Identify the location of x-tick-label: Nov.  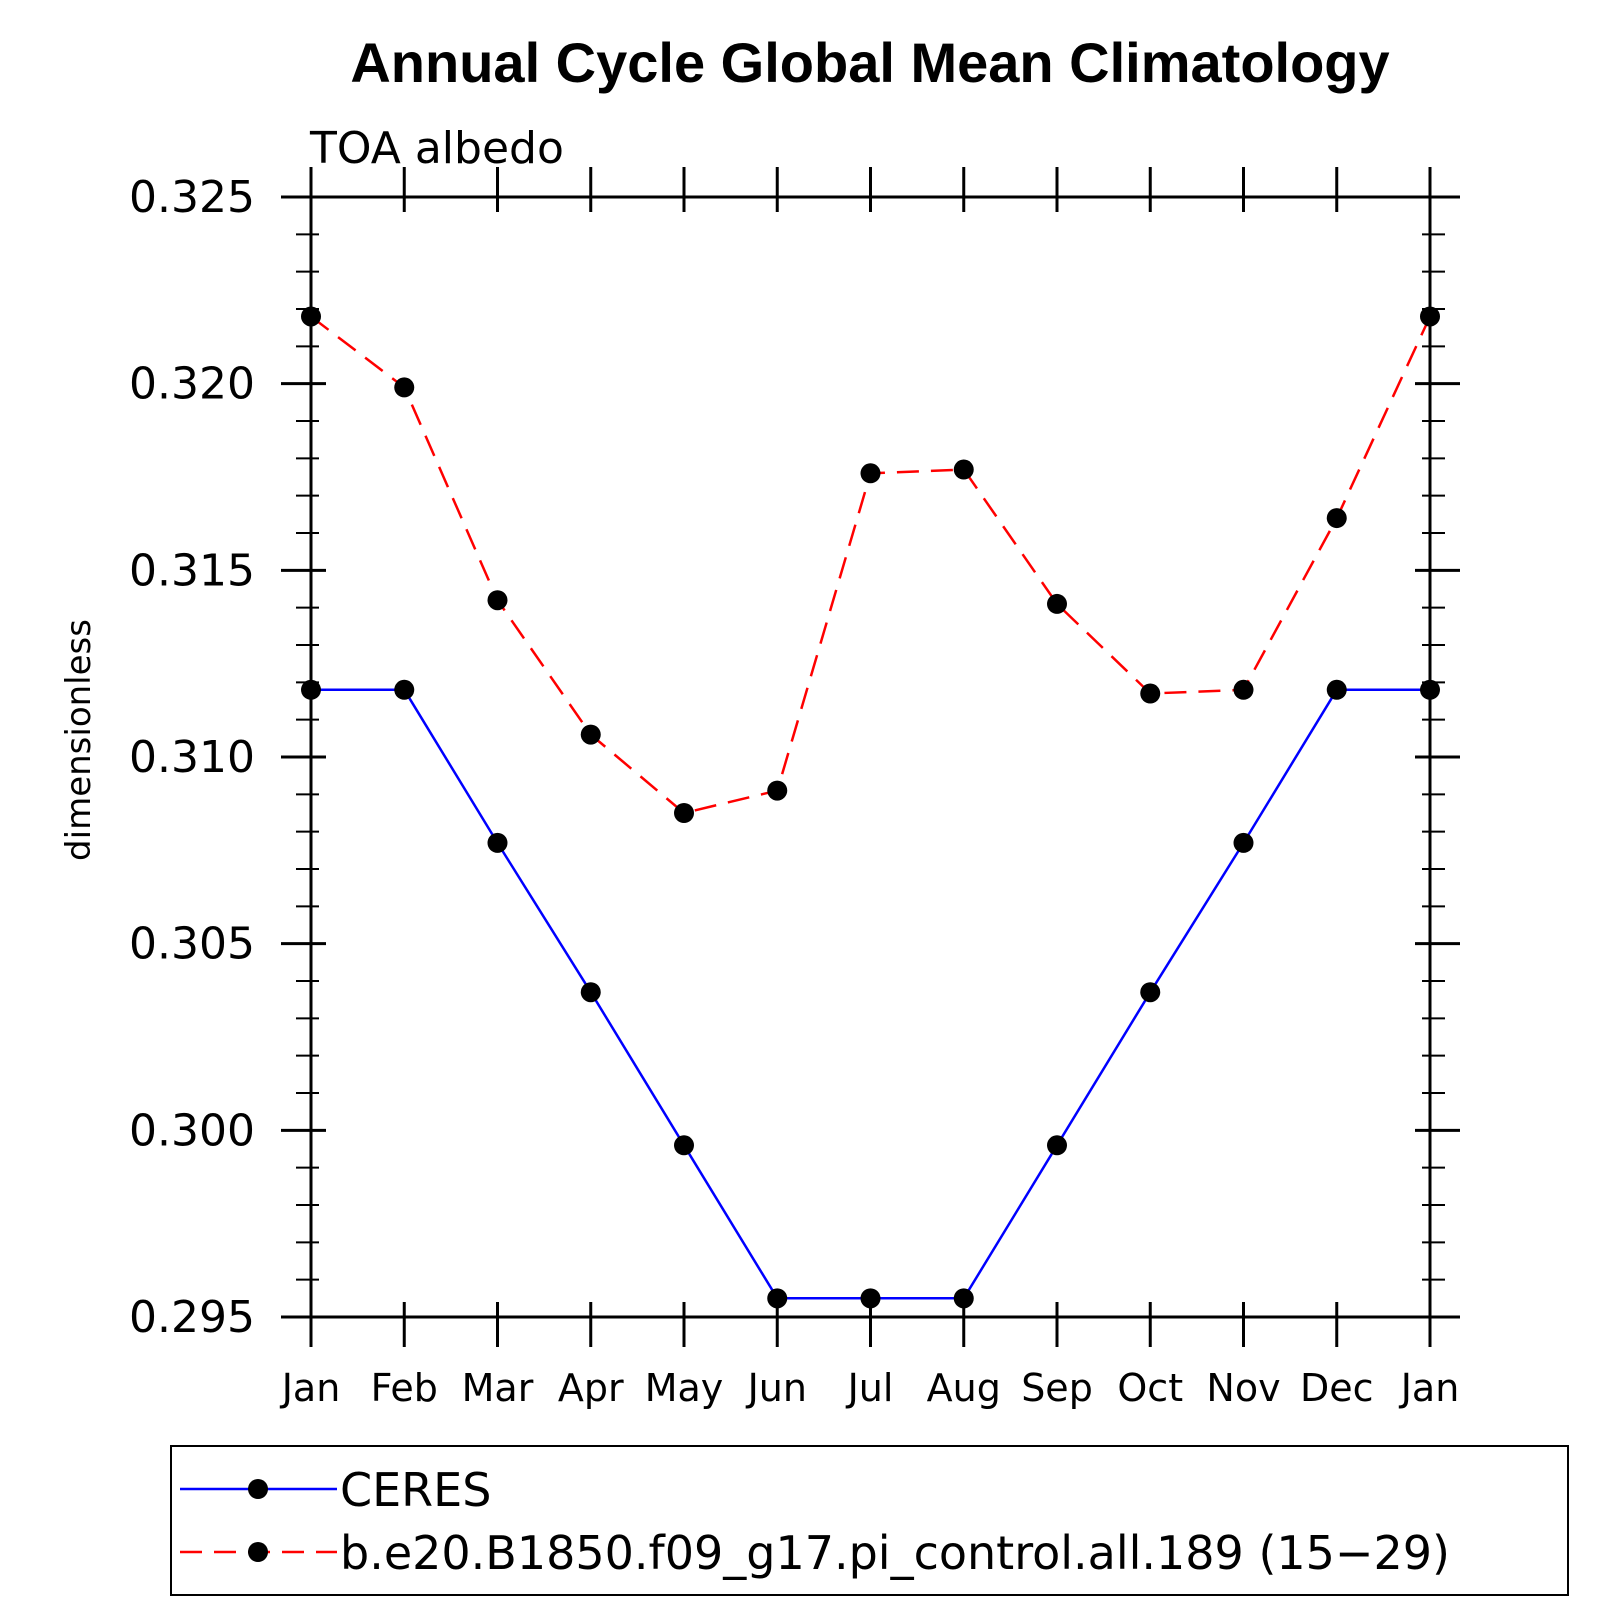
(1243, 1388).